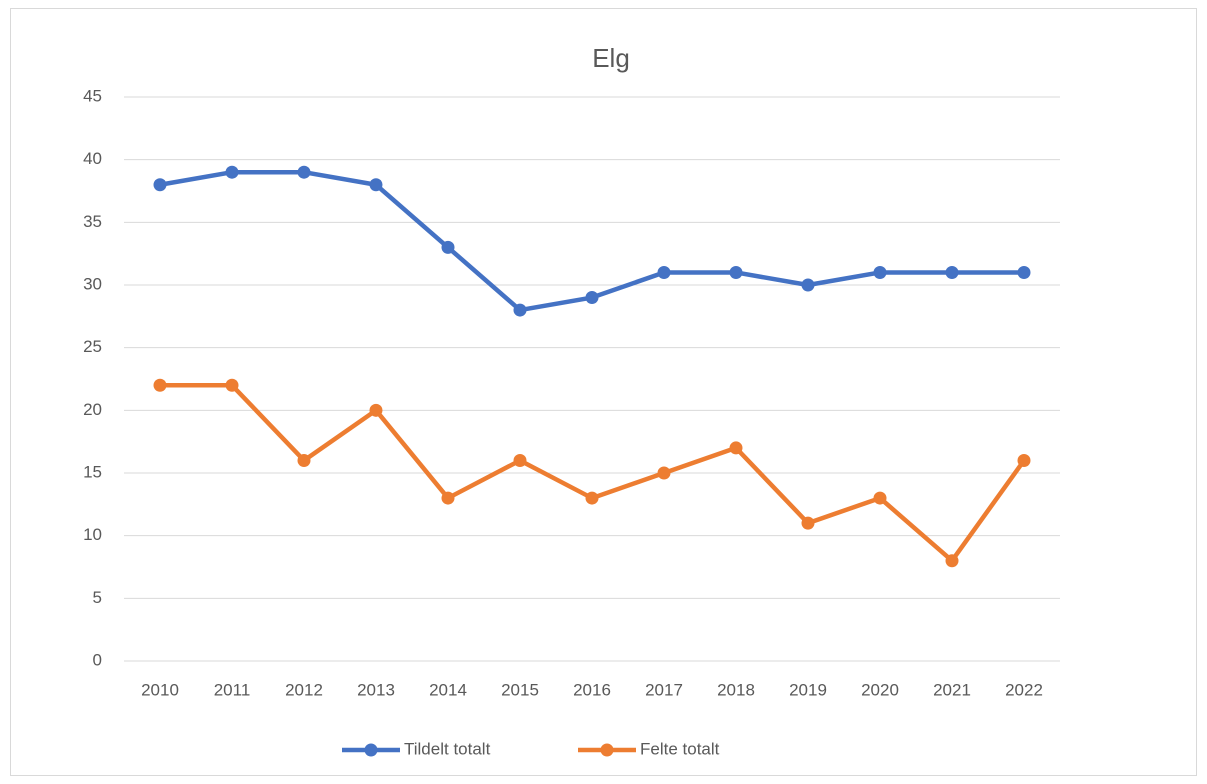  What do you see at coordinates (92, 158) in the screenshot?
I see `y-tick-label: 40` at bounding box center [92, 158].